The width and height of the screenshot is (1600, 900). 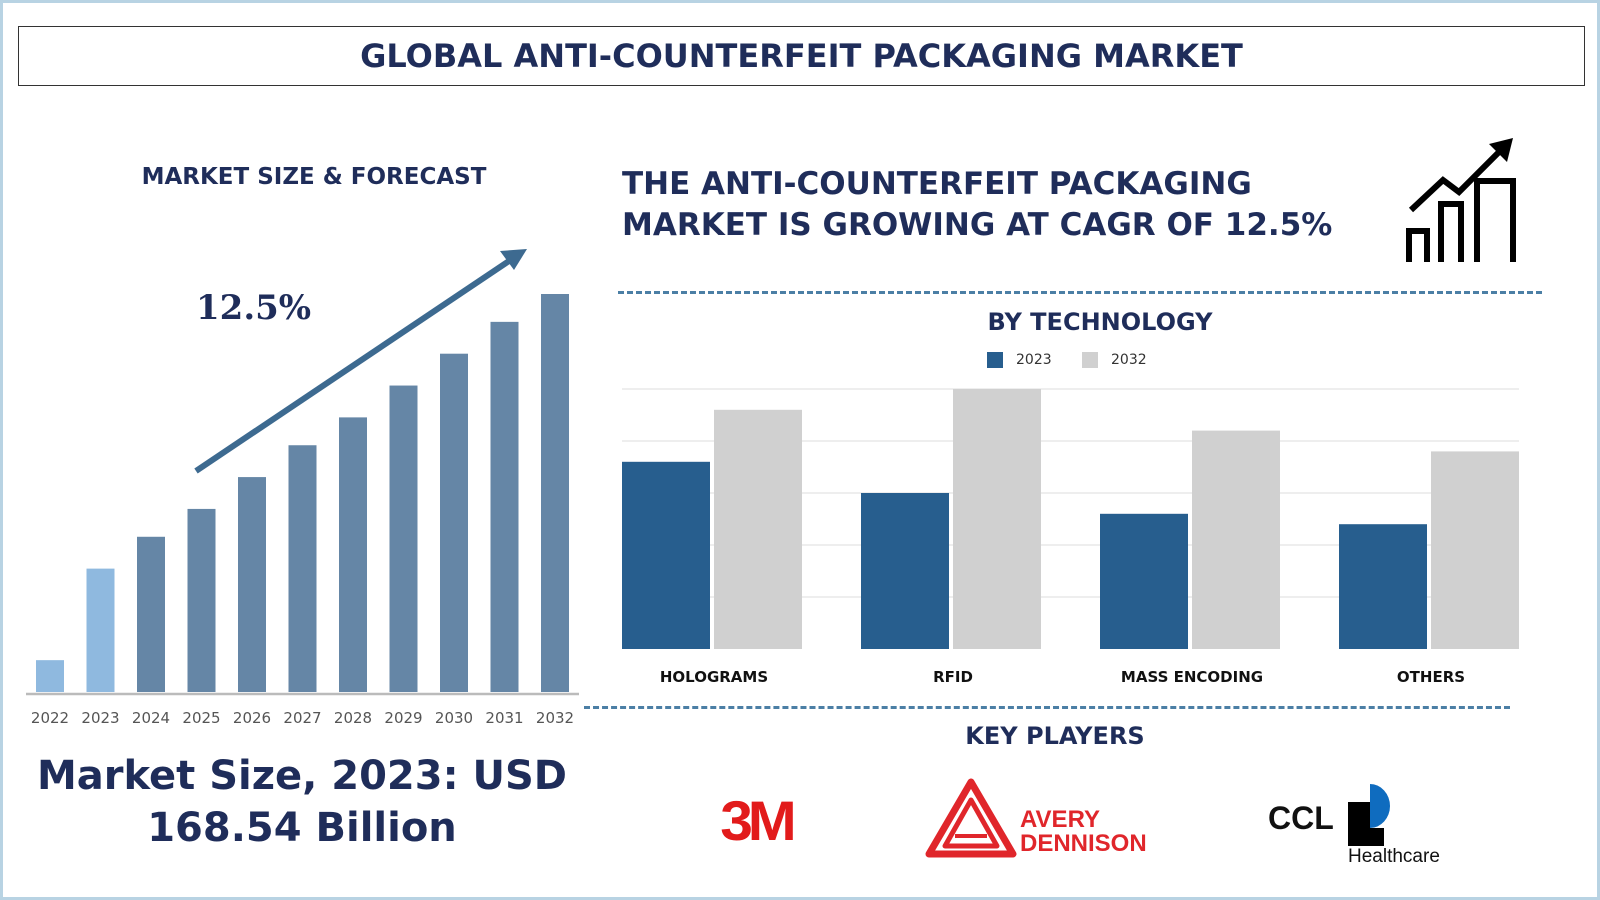 What do you see at coordinates (555, 493) in the screenshot?
I see `bar-2032` at bounding box center [555, 493].